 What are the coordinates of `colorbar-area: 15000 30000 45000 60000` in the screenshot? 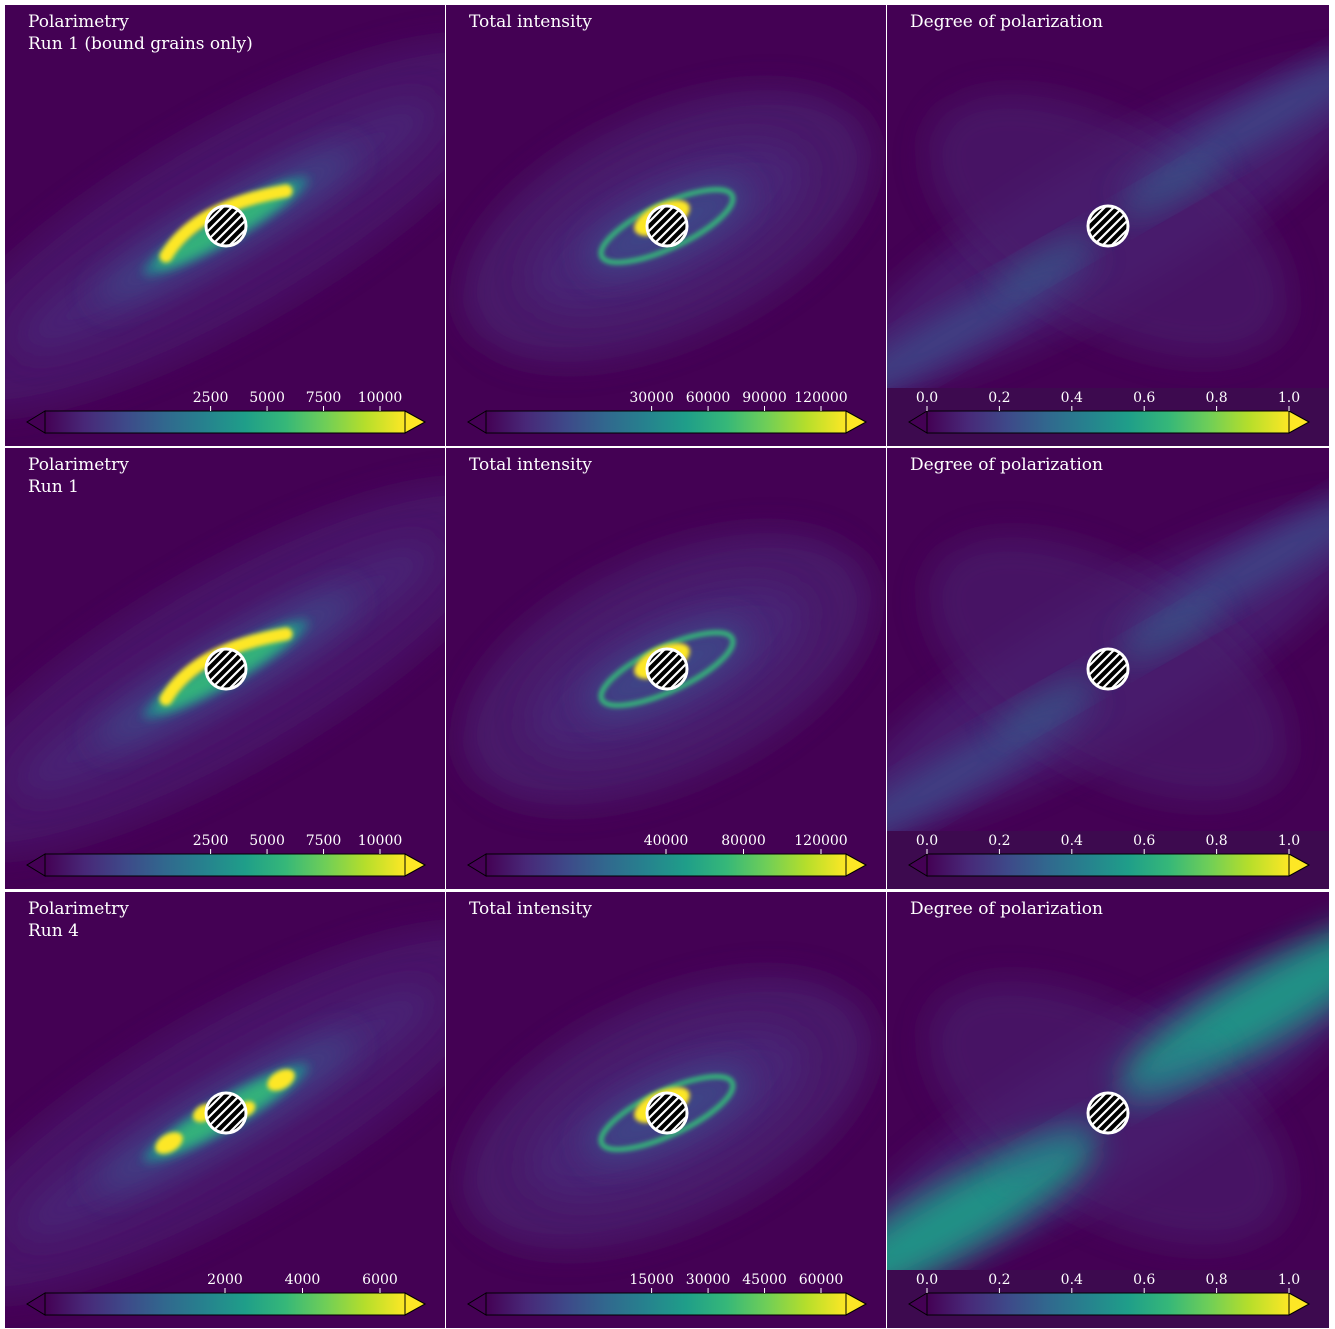 It's located at (666, 1299).